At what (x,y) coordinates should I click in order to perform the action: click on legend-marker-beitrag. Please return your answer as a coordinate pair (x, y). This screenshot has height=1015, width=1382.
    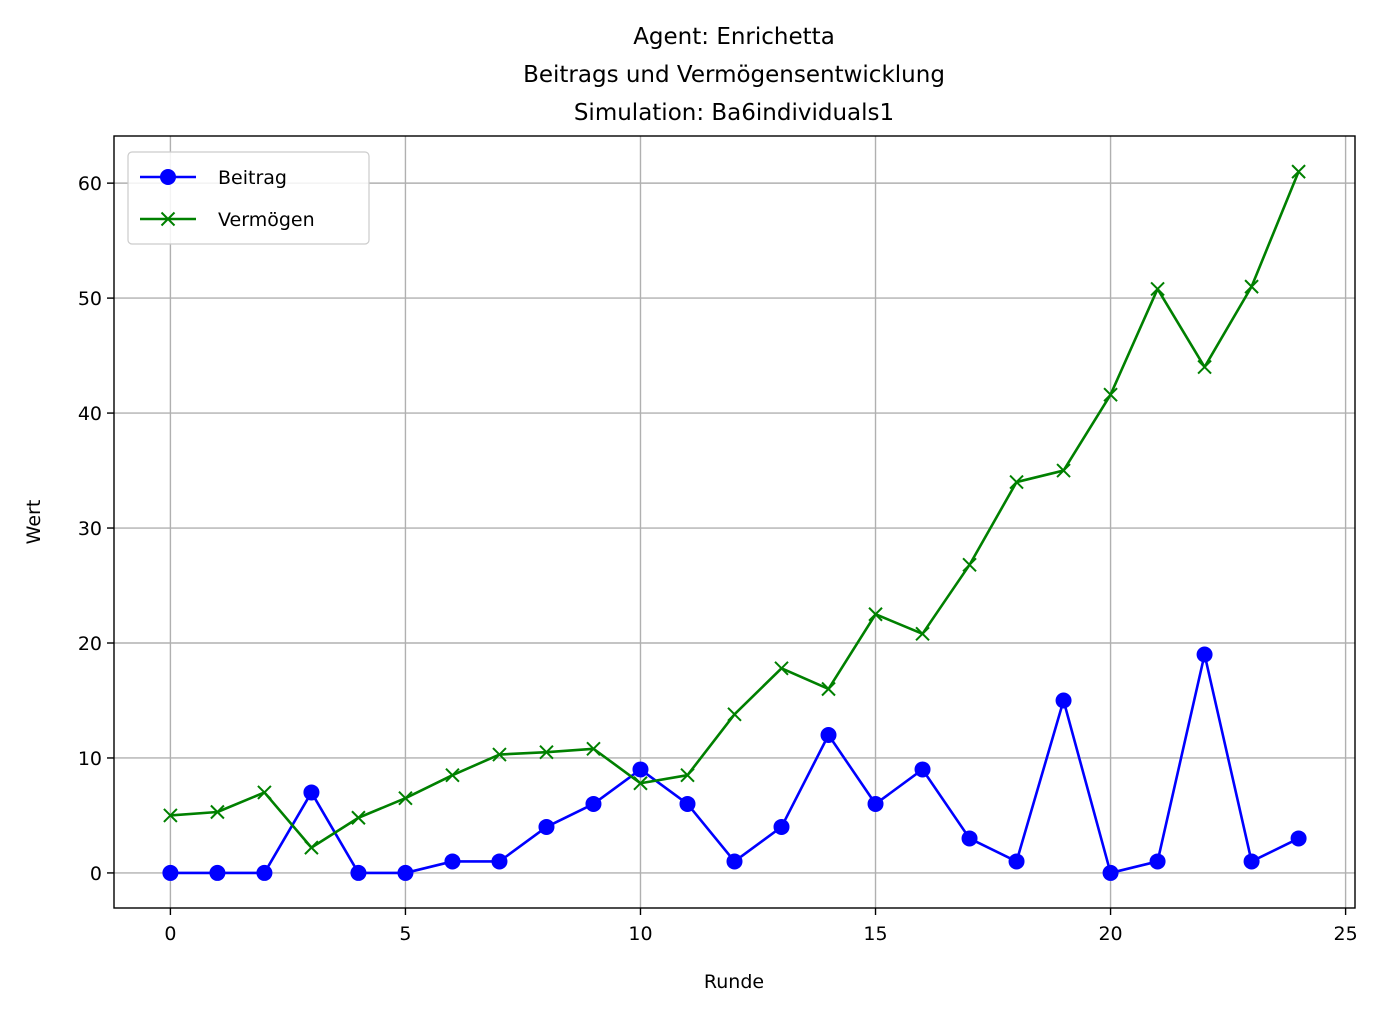
    Looking at the image, I should click on (168, 177).